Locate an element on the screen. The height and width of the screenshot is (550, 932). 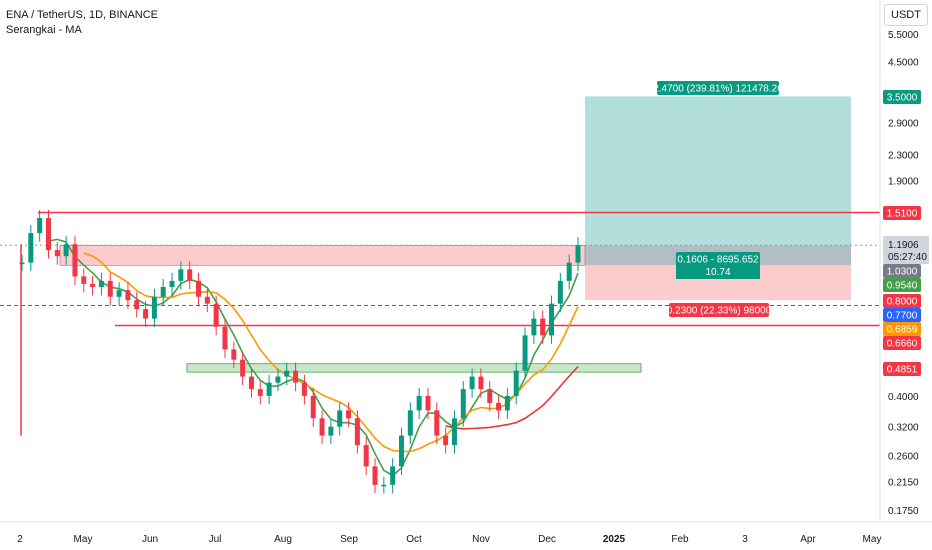
entry-label-2-bg is located at coordinates (718, 272).